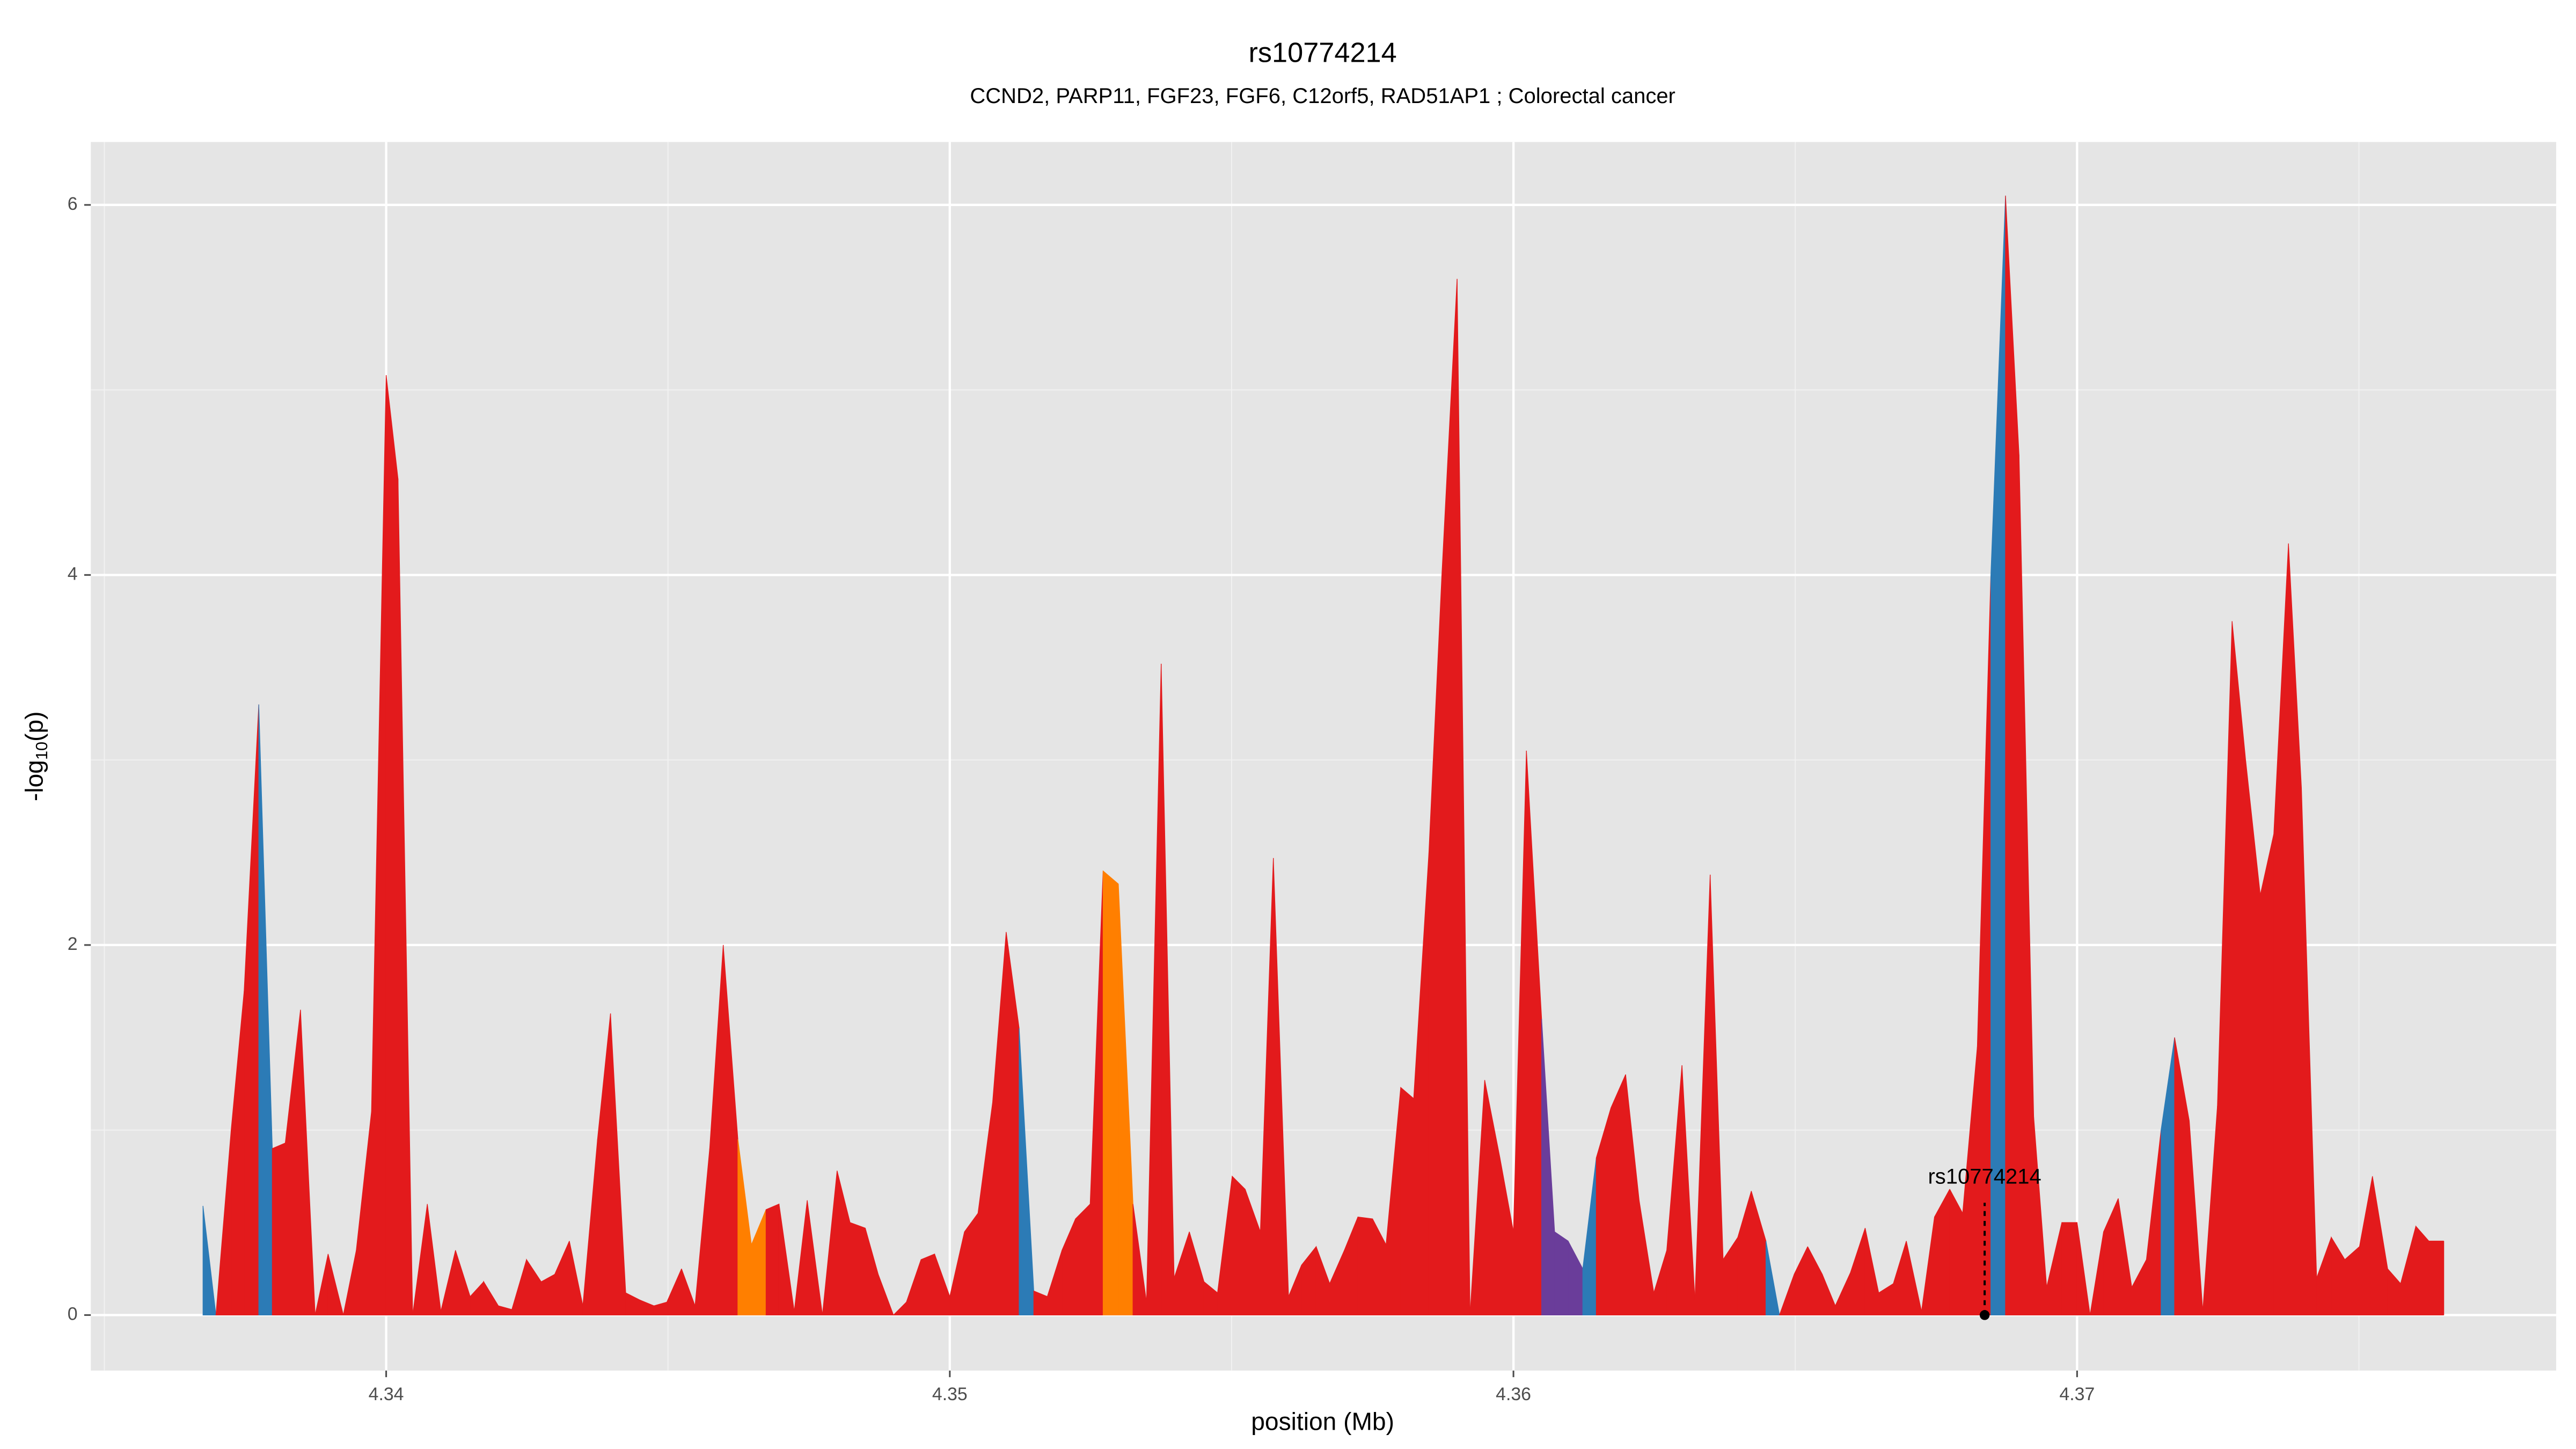 The height and width of the screenshot is (1449, 2576). I want to click on x-axis-title: position (Mb), so click(1322, 1421).